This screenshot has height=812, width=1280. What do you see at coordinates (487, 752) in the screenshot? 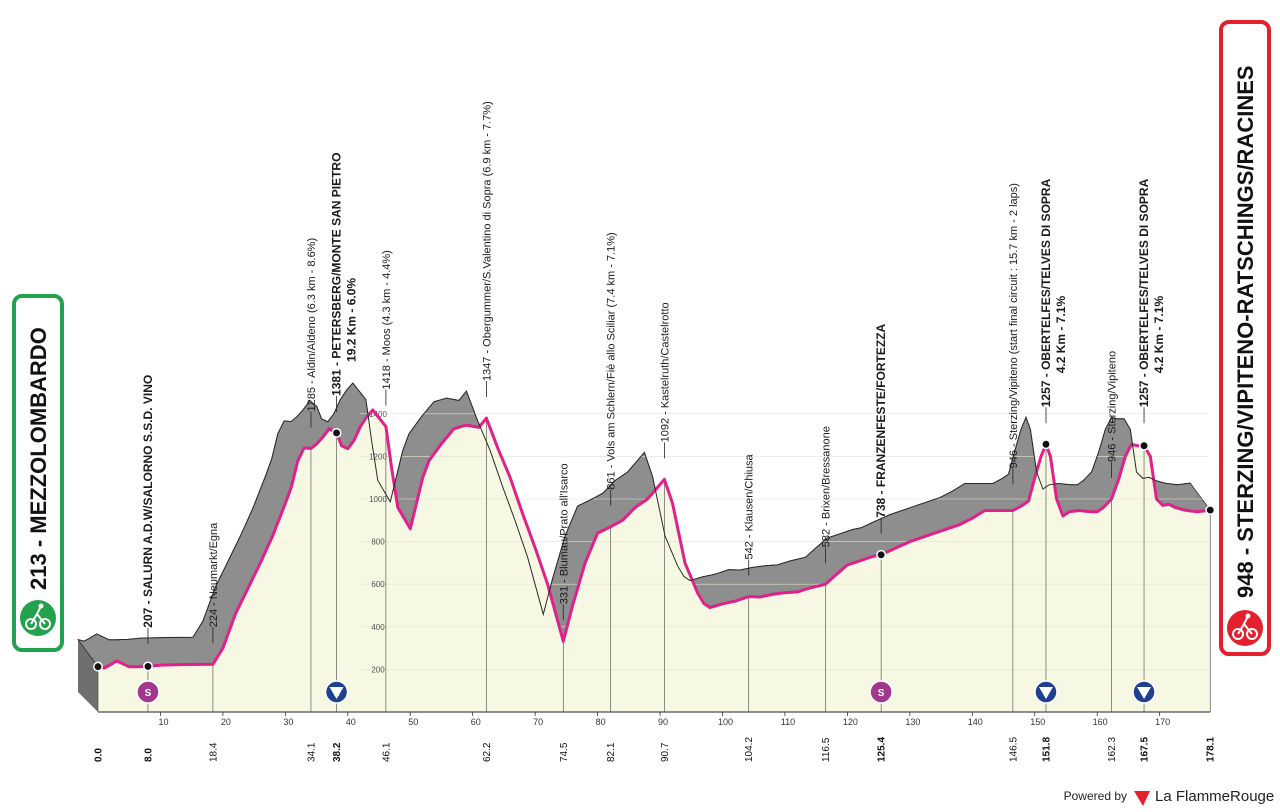
I see `km-marker-label: 62.2` at bounding box center [487, 752].